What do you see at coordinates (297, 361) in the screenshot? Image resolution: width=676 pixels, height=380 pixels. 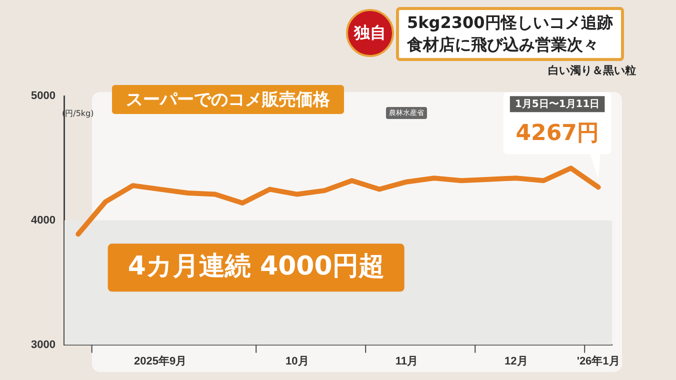 I see `x-tick-label: 10月` at bounding box center [297, 361].